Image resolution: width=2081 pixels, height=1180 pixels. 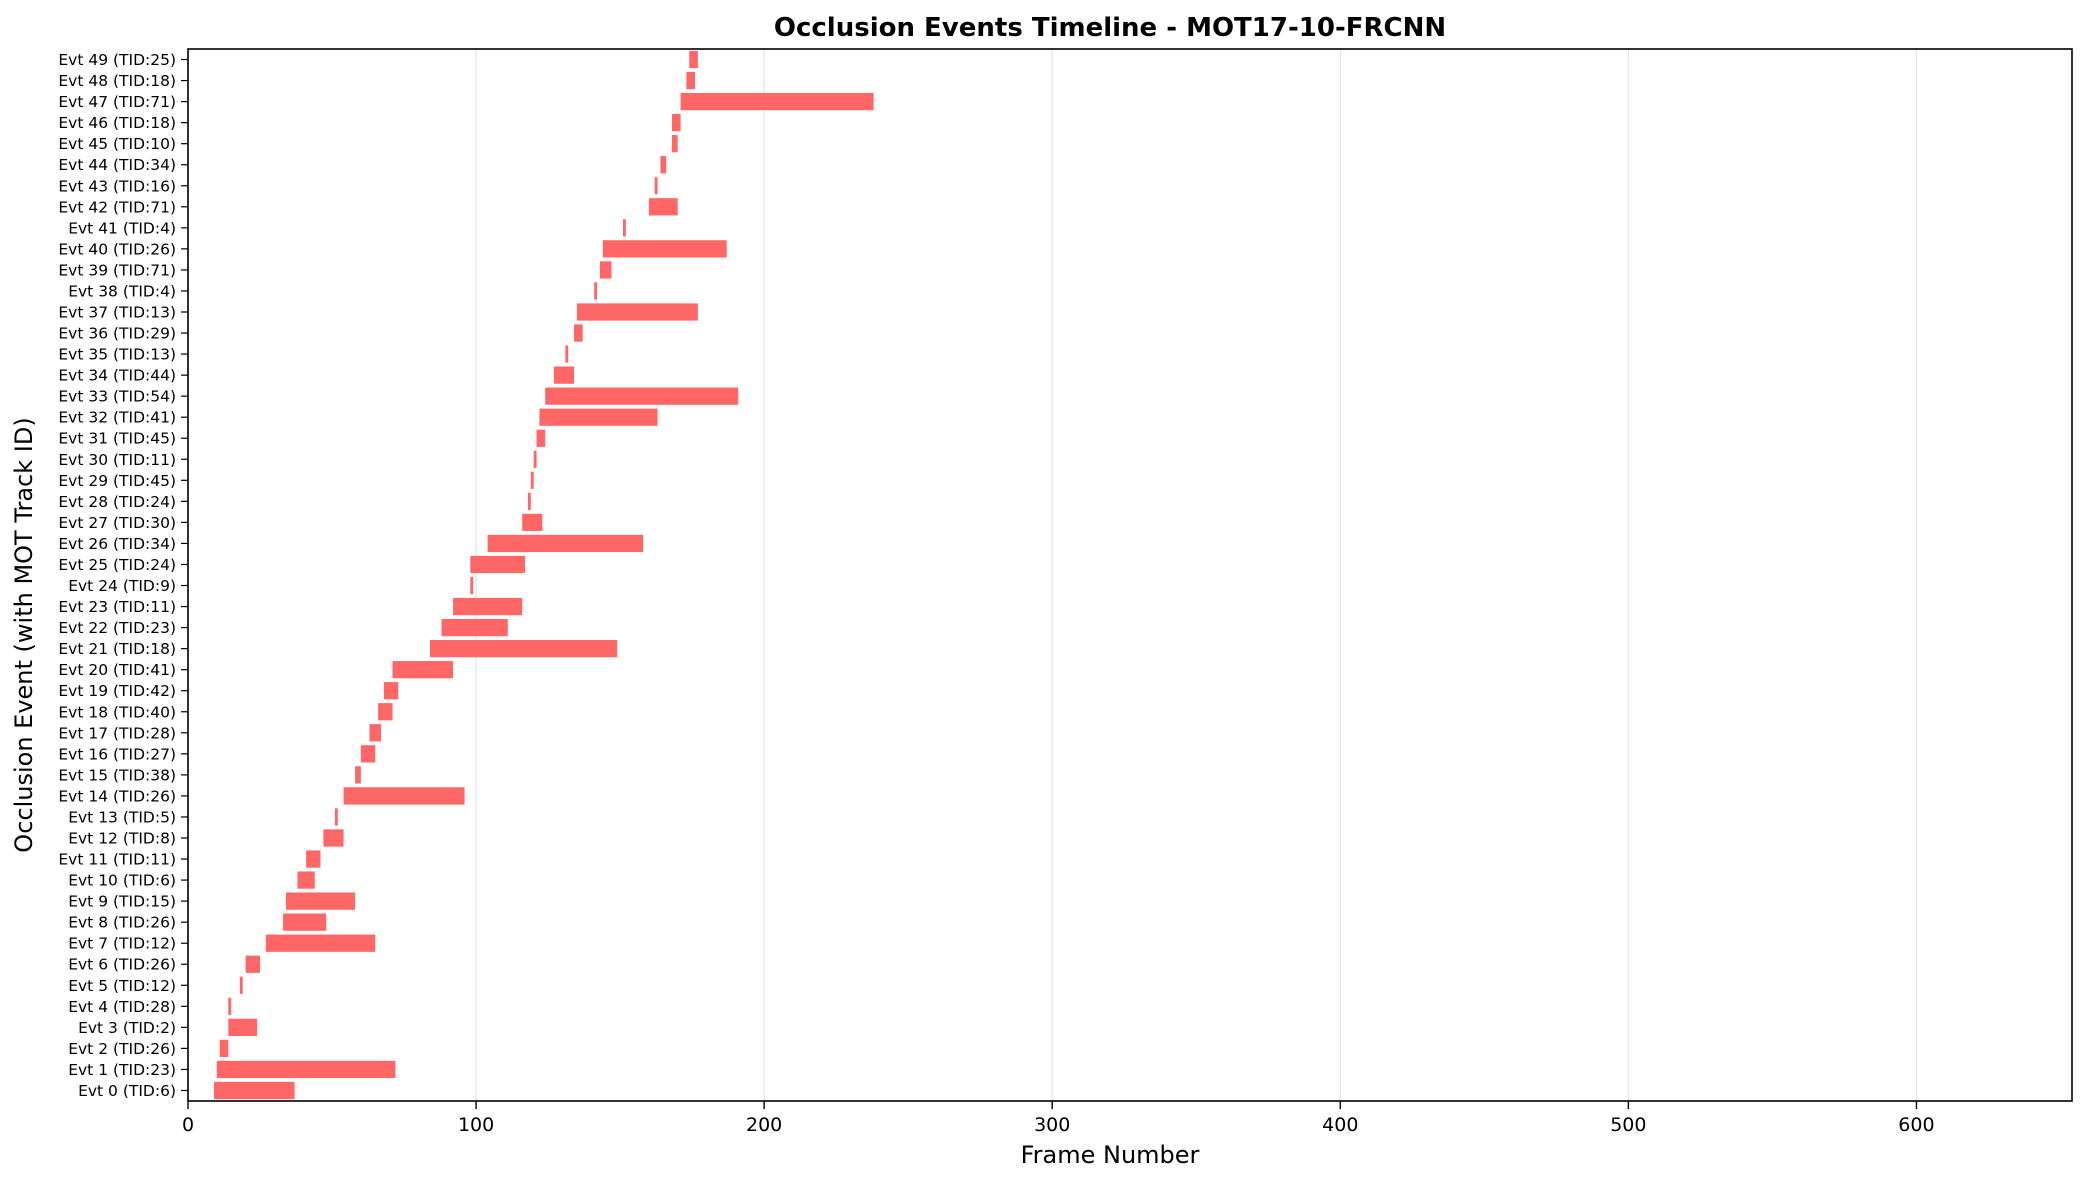 What do you see at coordinates (117, 186) in the screenshot?
I see `y-tick-label: Evt 43 (TID:16)` at bounding box center [117, 186].